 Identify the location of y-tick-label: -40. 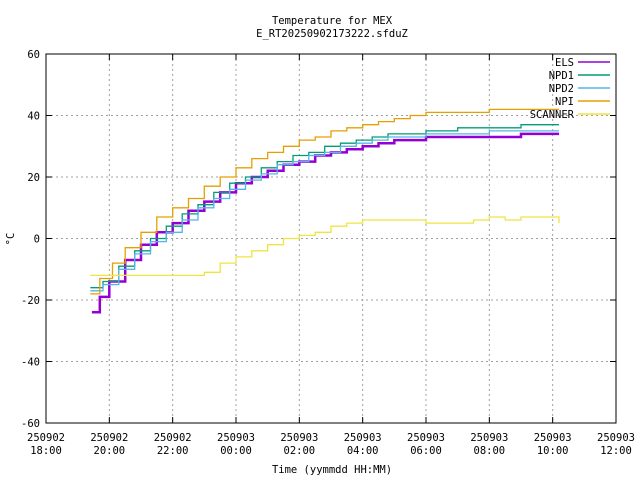
(30, 363).